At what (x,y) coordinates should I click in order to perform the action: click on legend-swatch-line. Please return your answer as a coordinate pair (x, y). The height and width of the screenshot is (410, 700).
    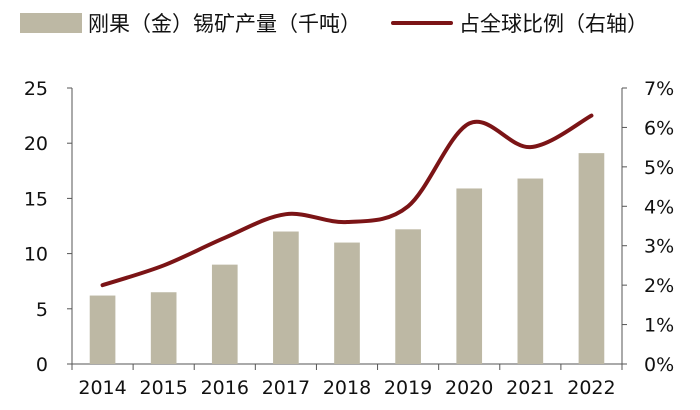
    Looking at the image, I should click on (422, 23).